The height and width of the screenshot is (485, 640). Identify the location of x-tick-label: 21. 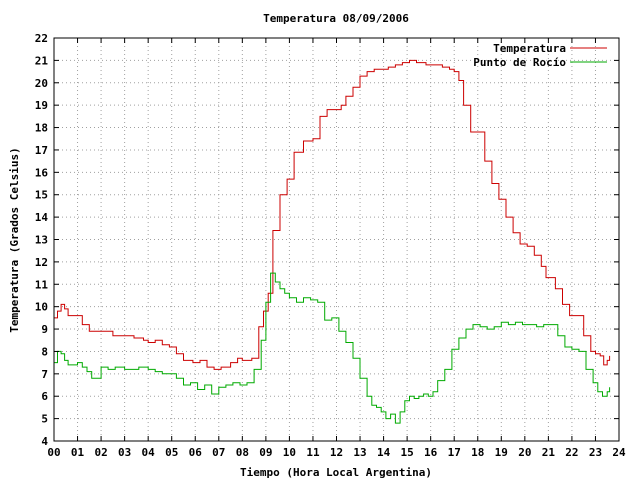
(549, 452).